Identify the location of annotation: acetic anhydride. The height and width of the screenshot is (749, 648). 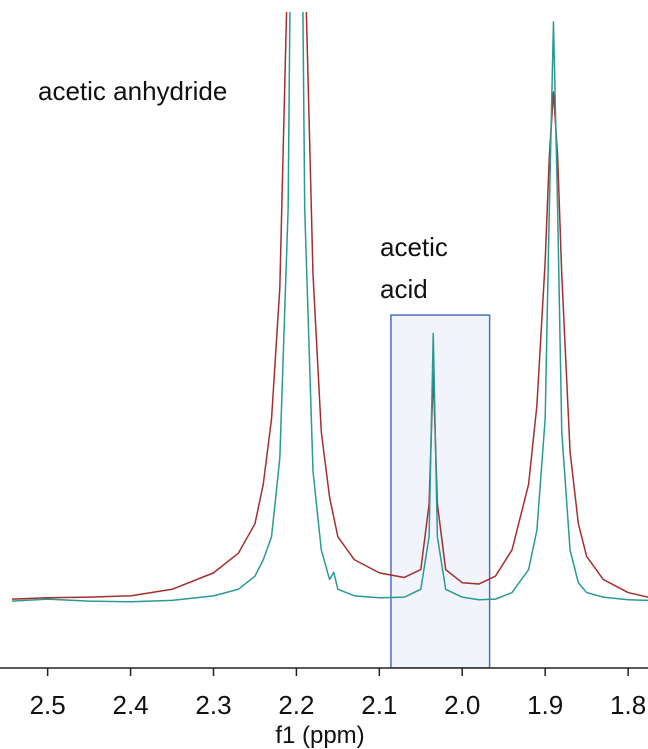
(132, 91).